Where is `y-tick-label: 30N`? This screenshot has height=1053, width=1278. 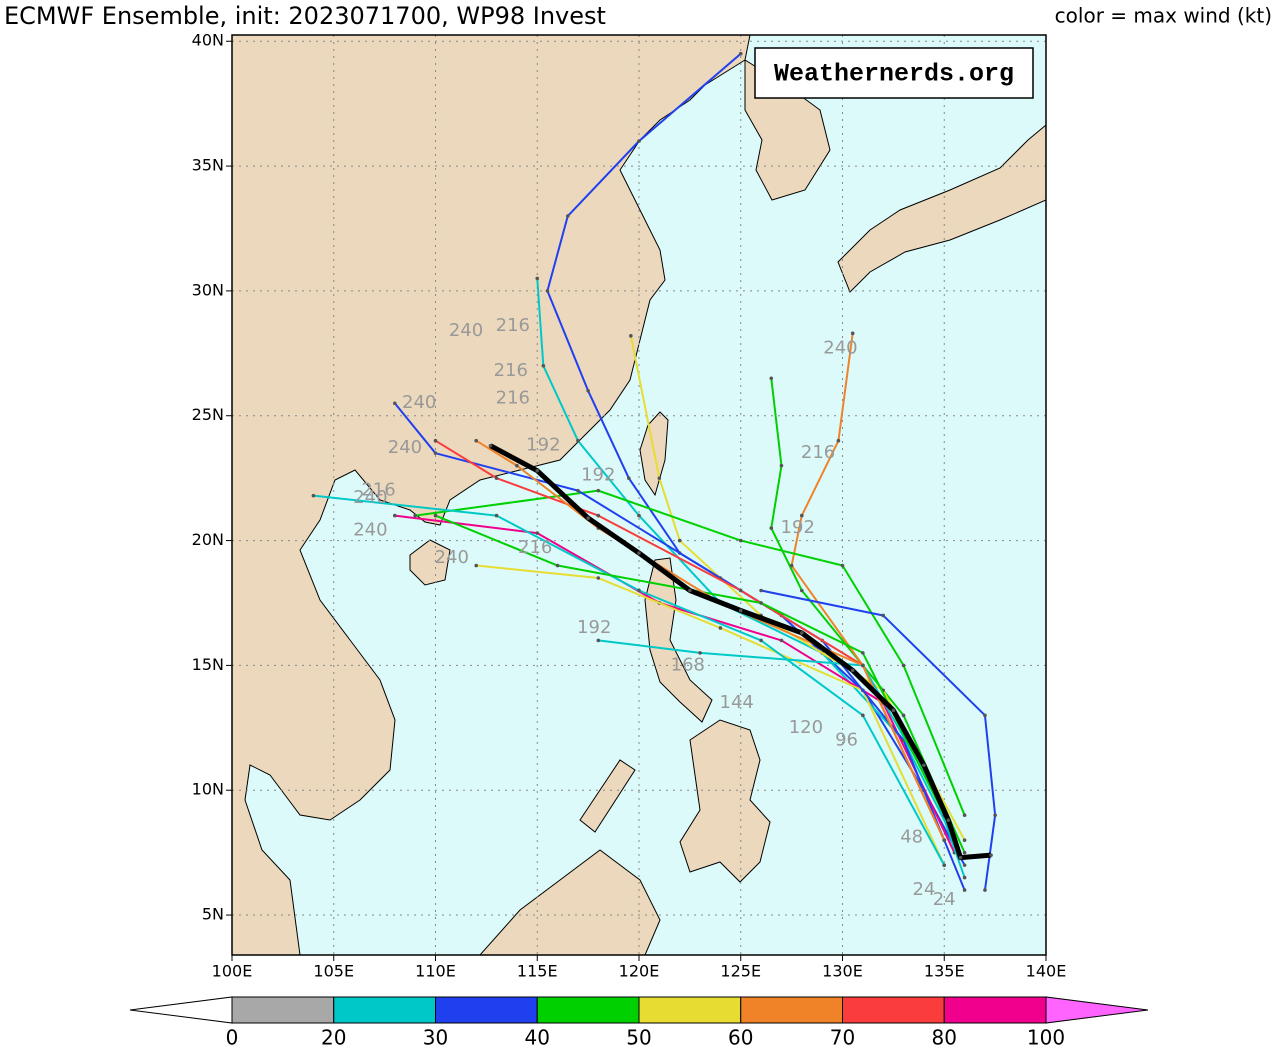
y-tick-label: 30N is located at coordinates (208, 289).